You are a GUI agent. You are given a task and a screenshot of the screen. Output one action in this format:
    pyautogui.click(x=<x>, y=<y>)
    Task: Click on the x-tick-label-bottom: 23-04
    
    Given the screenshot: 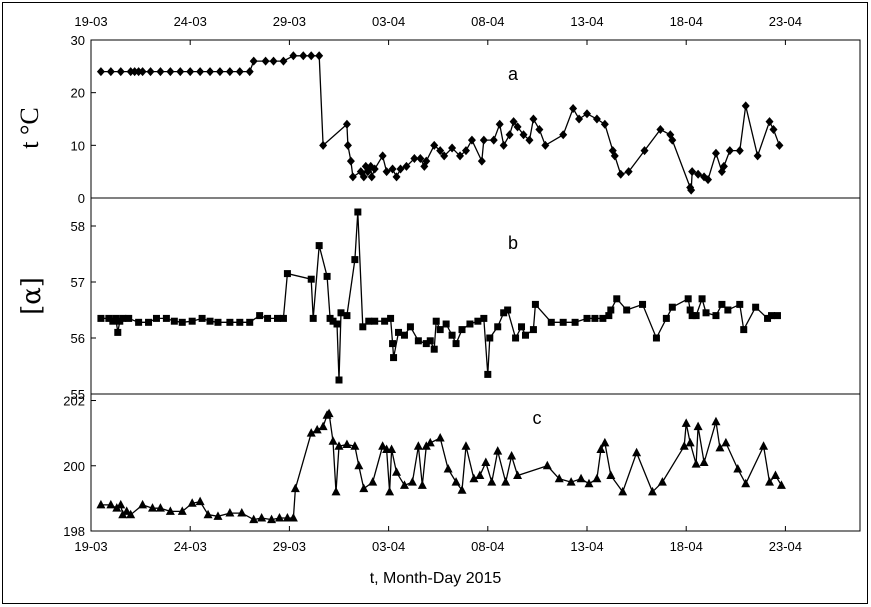 What is the action you would take?
    pyautogui.click(x=785, y=546)
    